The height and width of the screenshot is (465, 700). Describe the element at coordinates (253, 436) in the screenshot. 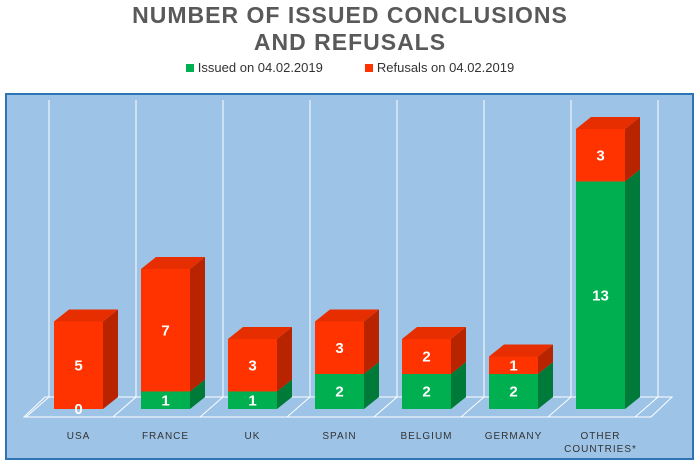

I see `category-label: UK` at that location.